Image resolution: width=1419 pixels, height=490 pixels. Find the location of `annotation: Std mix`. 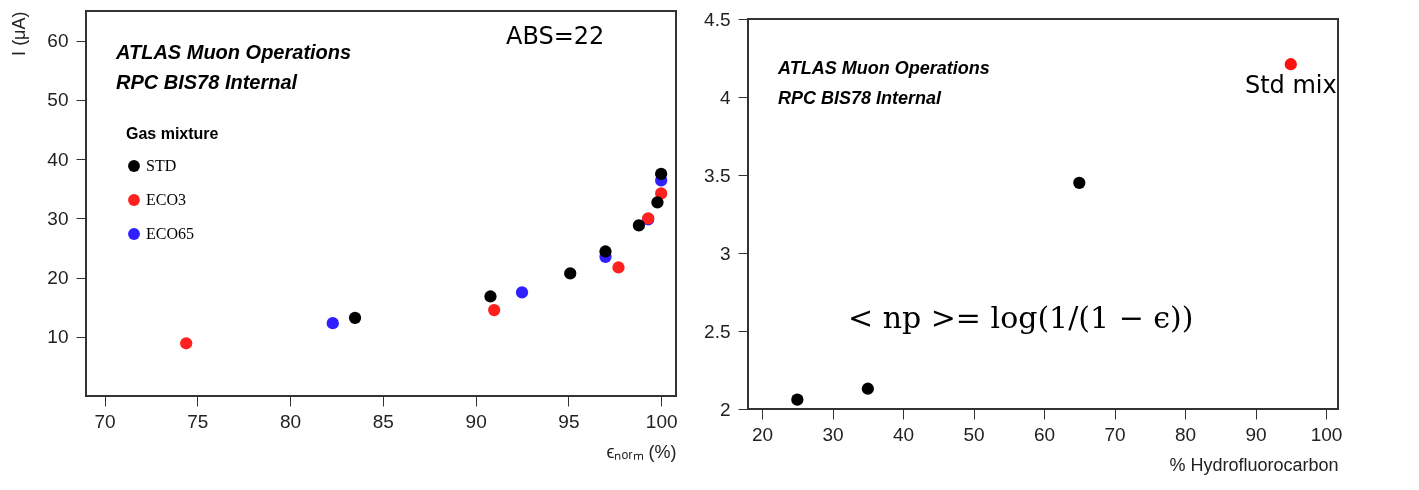

annotation: Std mix is located at coordinates (1290, 85).